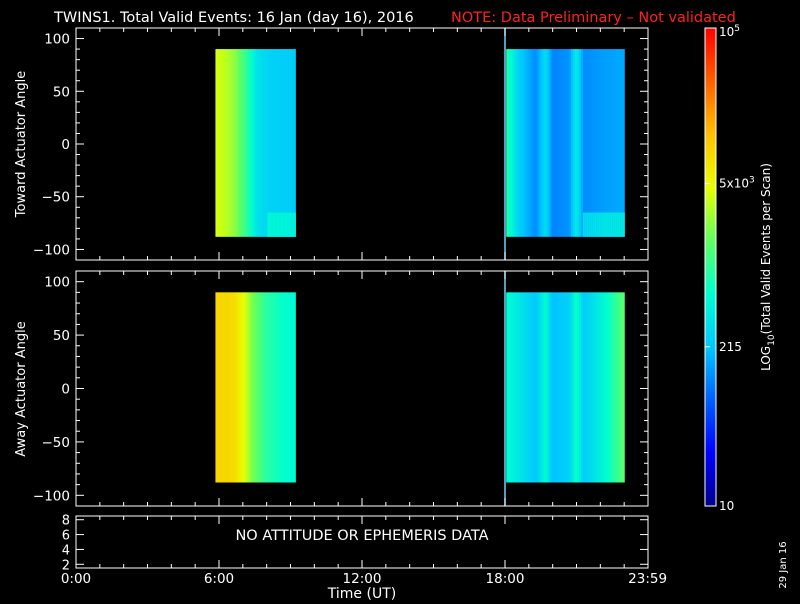 This screenshot has width=800, height=604. What do you see at coordinates (51, 250) in the screenshot?
I see `y-tick-label: −100` at bounding box center [51, 250].